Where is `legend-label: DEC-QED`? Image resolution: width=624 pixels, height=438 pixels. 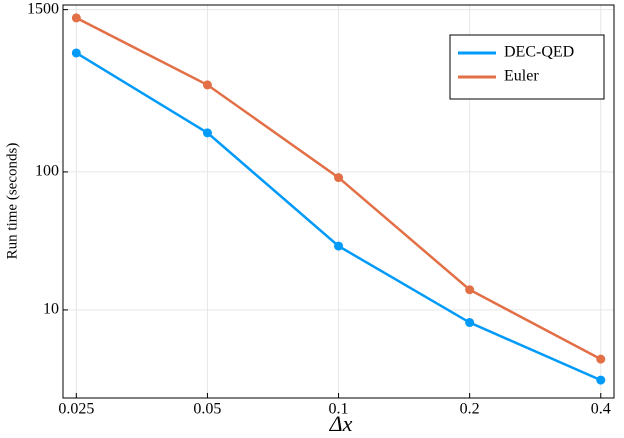
legend-label: DEC-QED is located at coordinates (539, 52).